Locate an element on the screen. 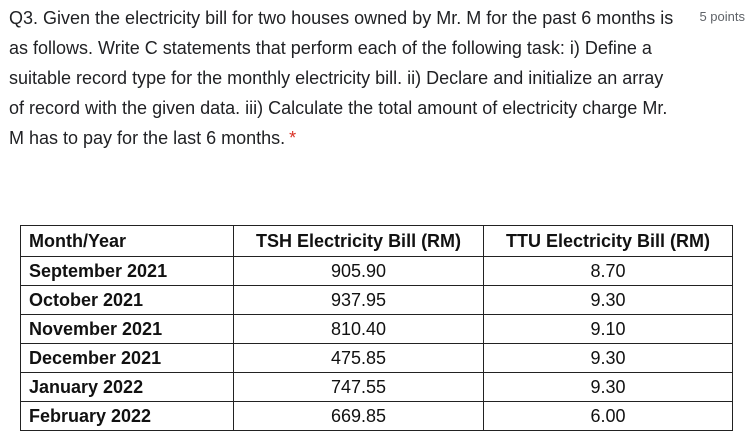 The image size is (755, 447). header-ttu-bill: TTU Electricity Bill (RM) is located at coordinates (608, 241).